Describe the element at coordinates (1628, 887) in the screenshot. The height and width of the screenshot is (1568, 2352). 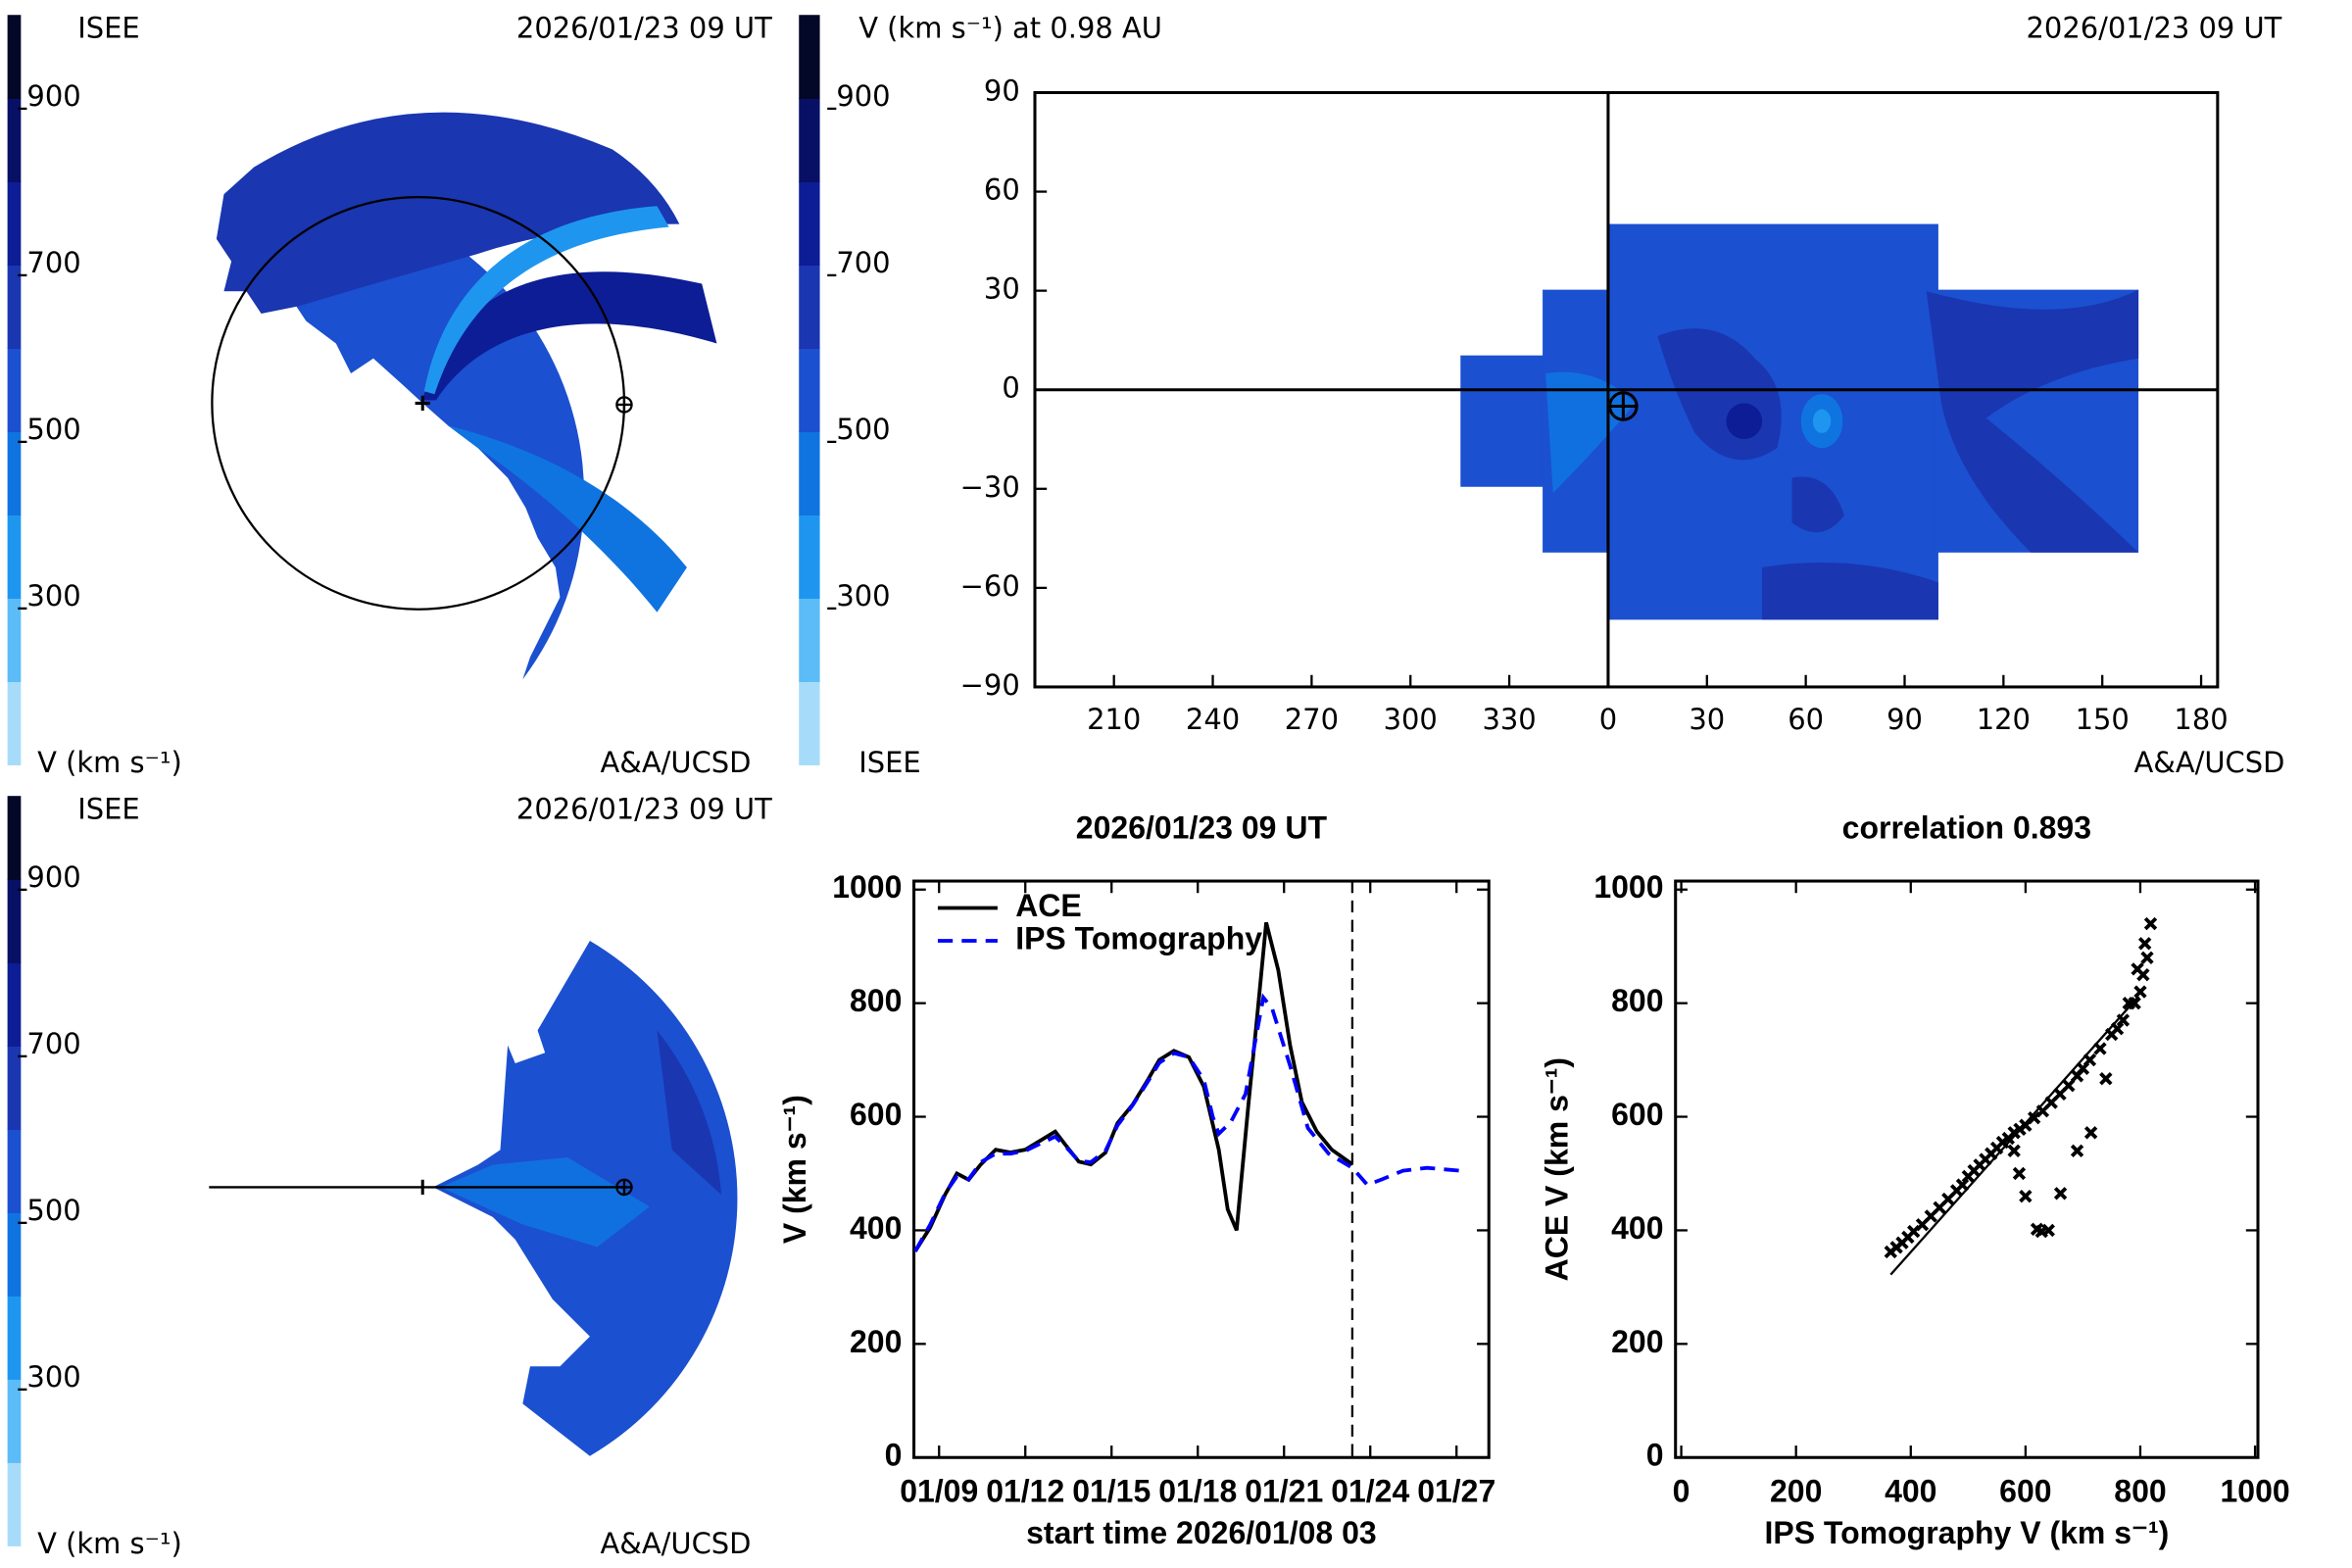
I see `y-tick-label: 1000` at that location.